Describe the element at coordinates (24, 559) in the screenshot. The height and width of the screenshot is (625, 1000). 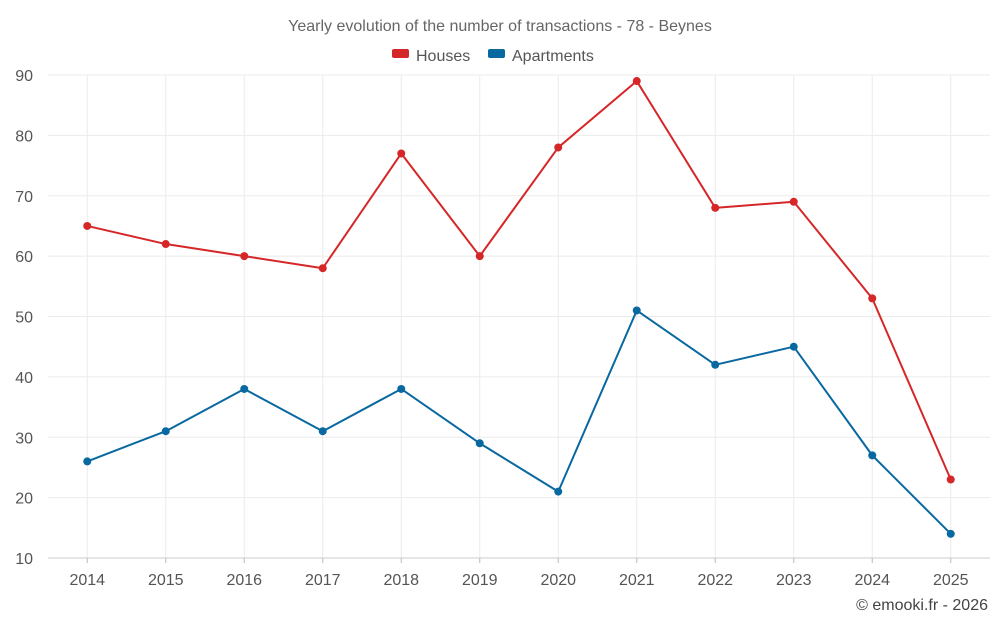
I see `y-tick-label-10: 10` at that location.